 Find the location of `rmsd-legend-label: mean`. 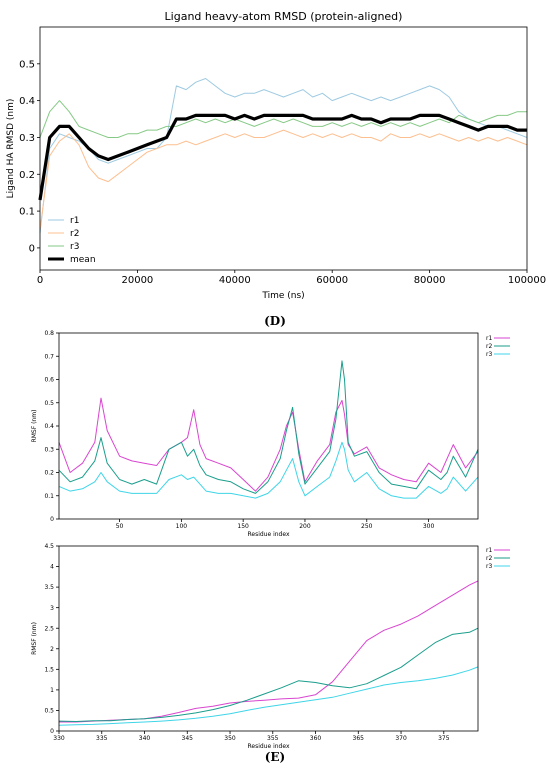

rmsd-legend-label: mean is located at coordinates (83, 260).